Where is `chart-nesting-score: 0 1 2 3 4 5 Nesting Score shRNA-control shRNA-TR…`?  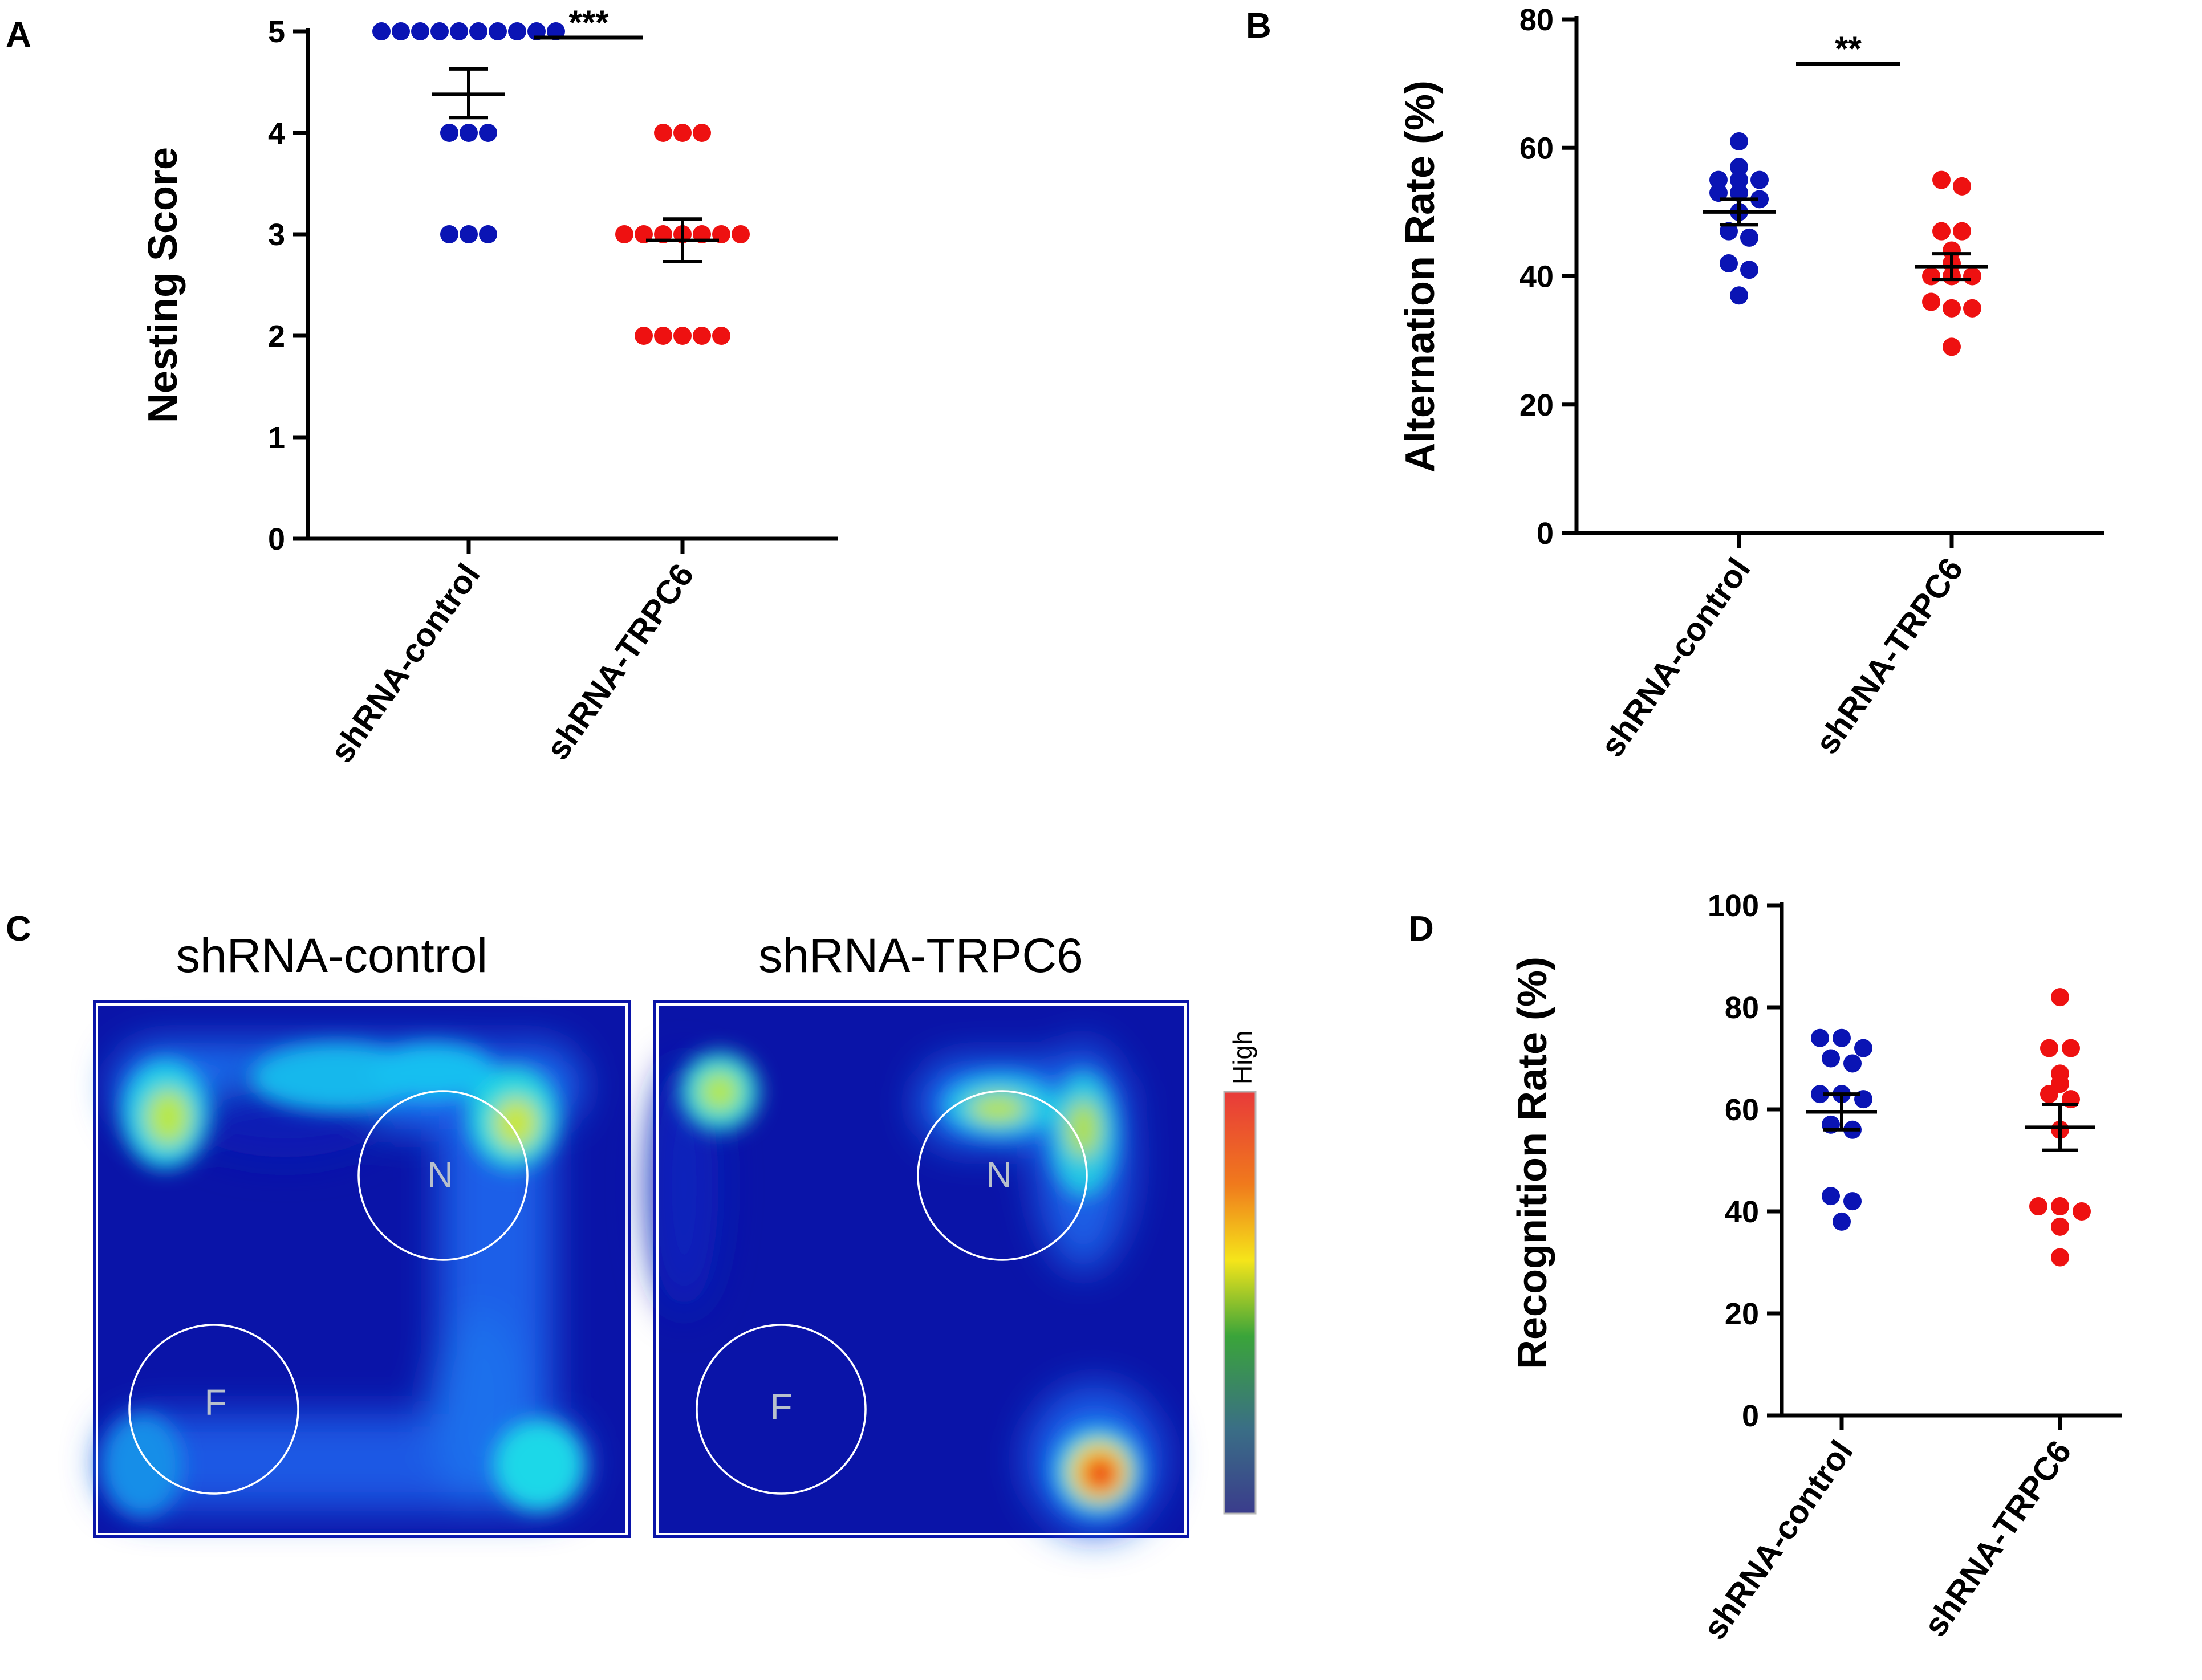 chart-nesting-score: 0 1 2 3 4 5 Nesting Score shRNA-control shRNA-TR… is located at coordinates (489, 386).